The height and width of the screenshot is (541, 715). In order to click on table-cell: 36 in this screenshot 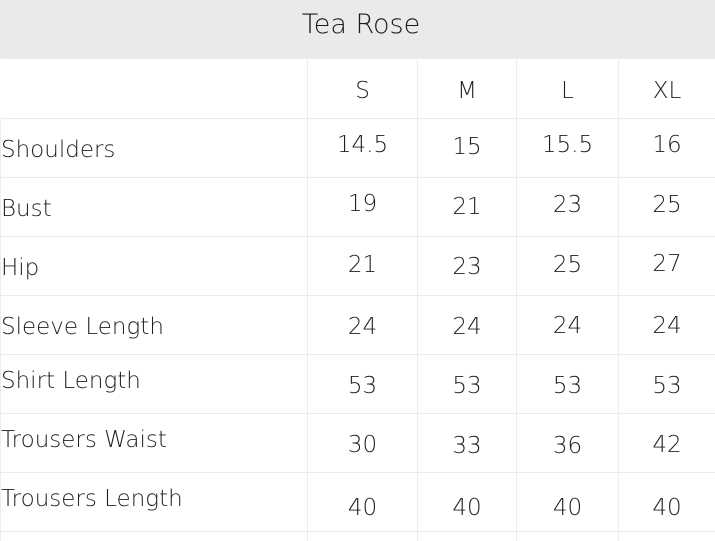, I will do `click(567, 443)`.